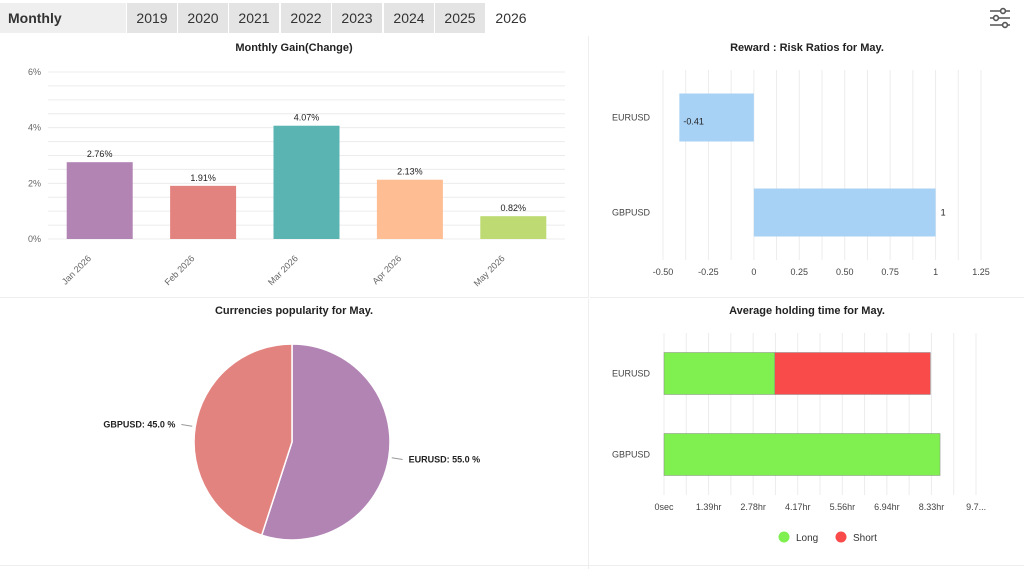  What do you see at coordinates (807, 538) in the screenshot?
I see `legend-label: Long` at bounding box center [807, 538].